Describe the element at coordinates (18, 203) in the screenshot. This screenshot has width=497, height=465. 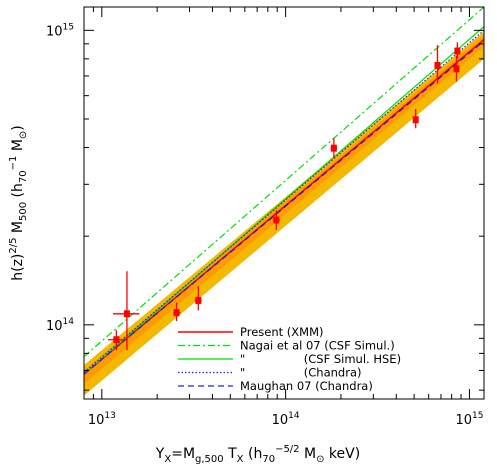
I see `y-axis-label: h(z)2/5 M500 (h70−1 M⊙)` at that location.